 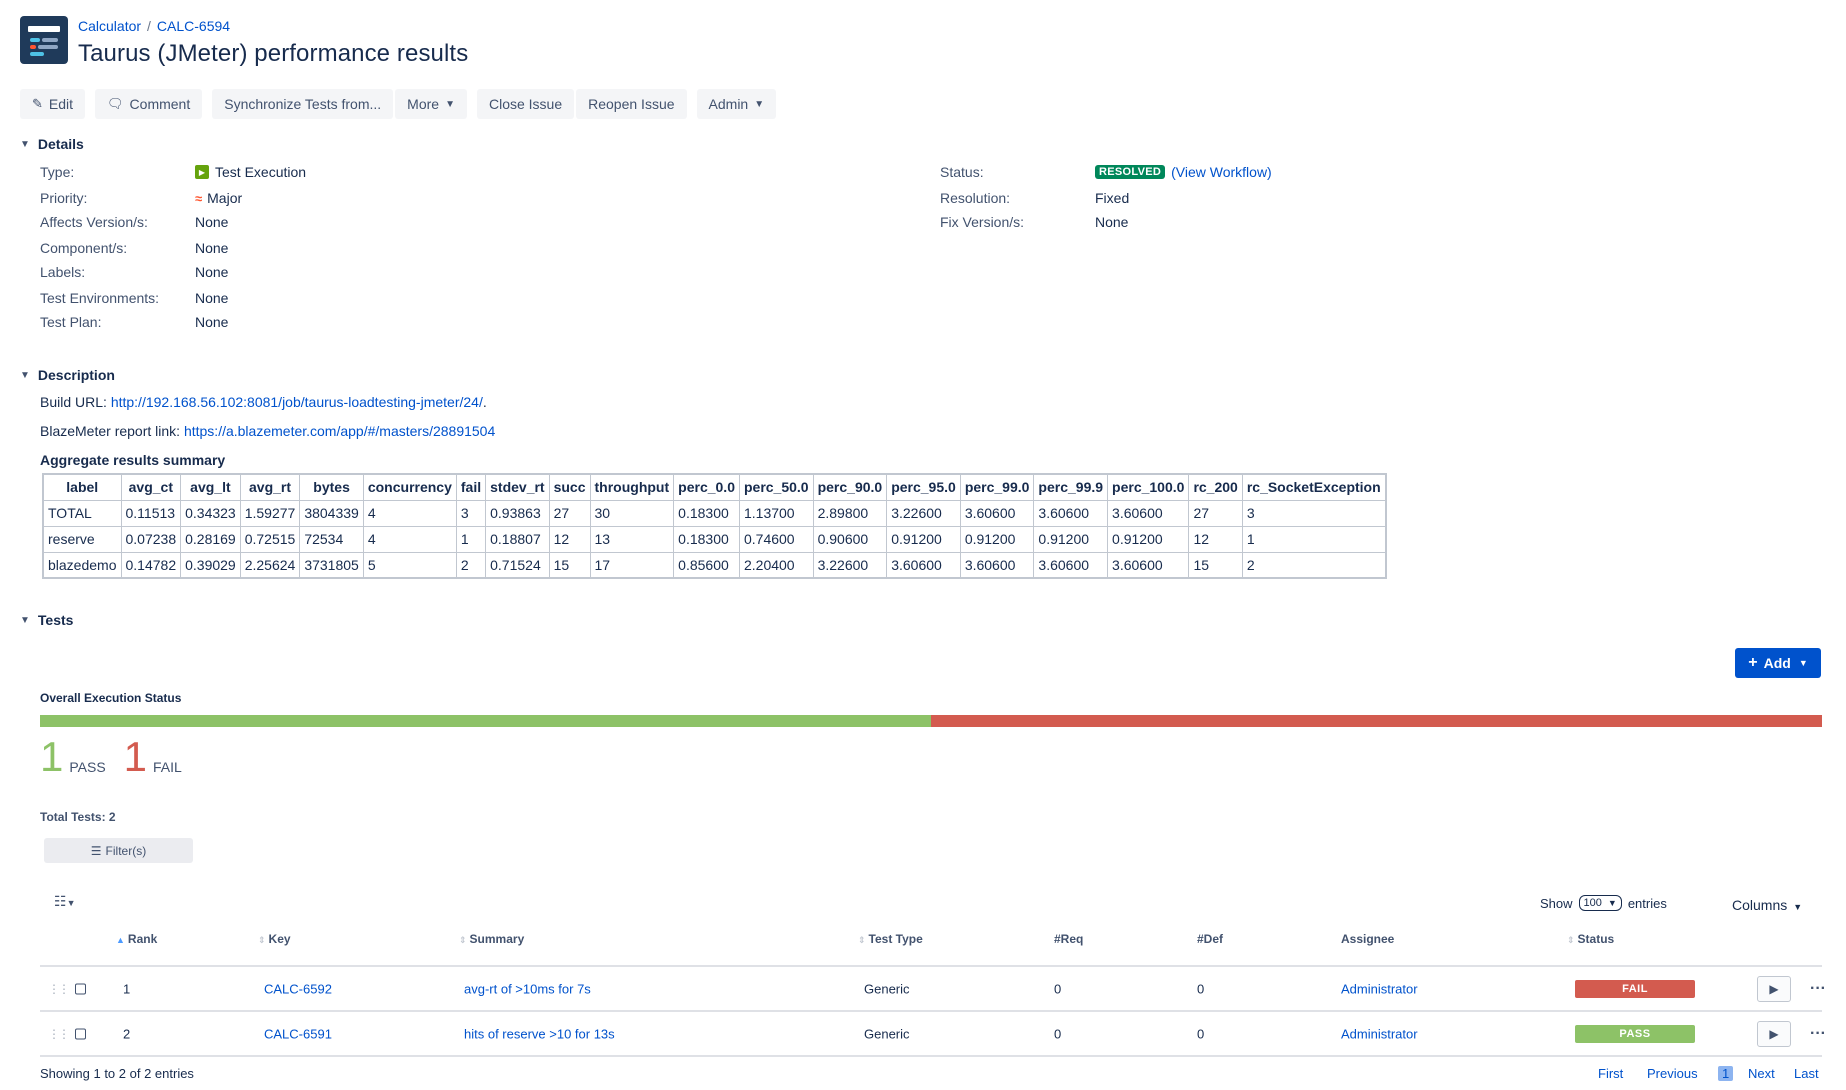 What do you see at coordinates (110, 431) in the screenshot?
I see `blazemeter-label: BlazeMeter report link:` at bounding box center [110, 431].